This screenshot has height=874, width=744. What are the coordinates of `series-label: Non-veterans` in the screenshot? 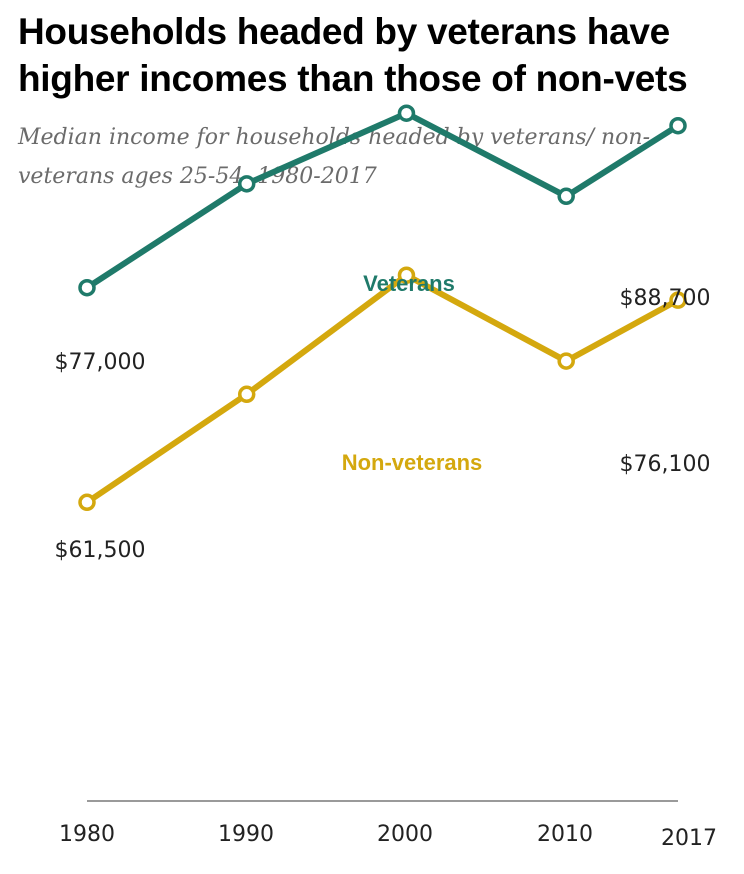 It's located at (412, 462).